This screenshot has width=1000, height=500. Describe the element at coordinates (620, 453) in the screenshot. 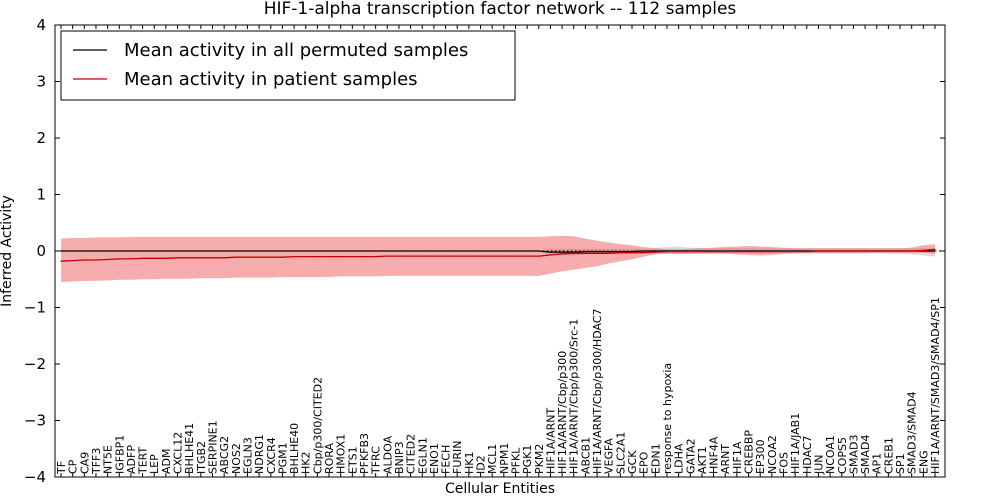

I see `x-tick-label-48: SLC2A1` at that location.